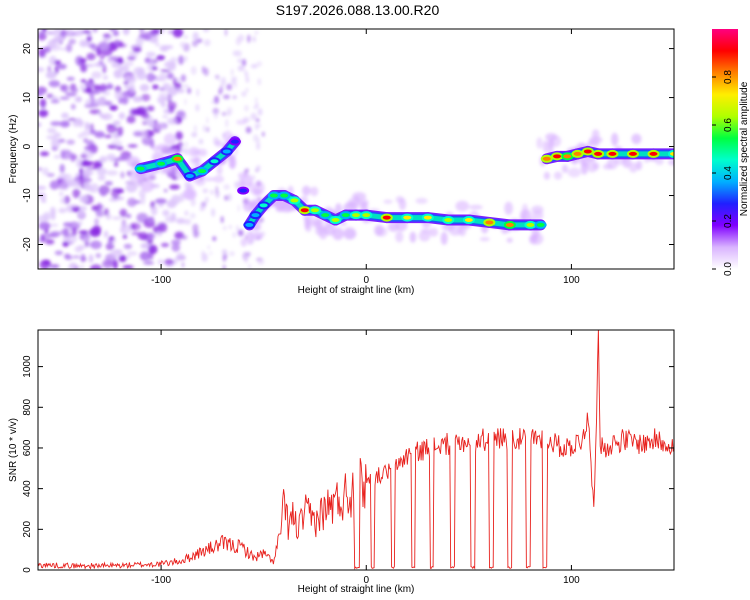 This screenshot has height=600, width=750. What do you see at coordinates (27, 98) in the screenshot?
I see `spectrogram-y-tick-label: 10` at bounding box center [27, 98].